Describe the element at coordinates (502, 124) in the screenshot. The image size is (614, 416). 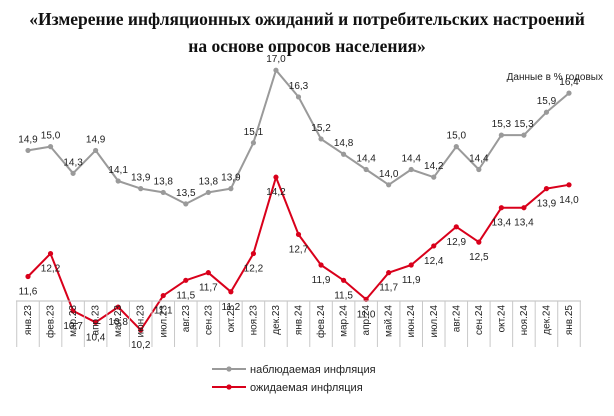
I see `data-label-observed: 15,3` at that location.